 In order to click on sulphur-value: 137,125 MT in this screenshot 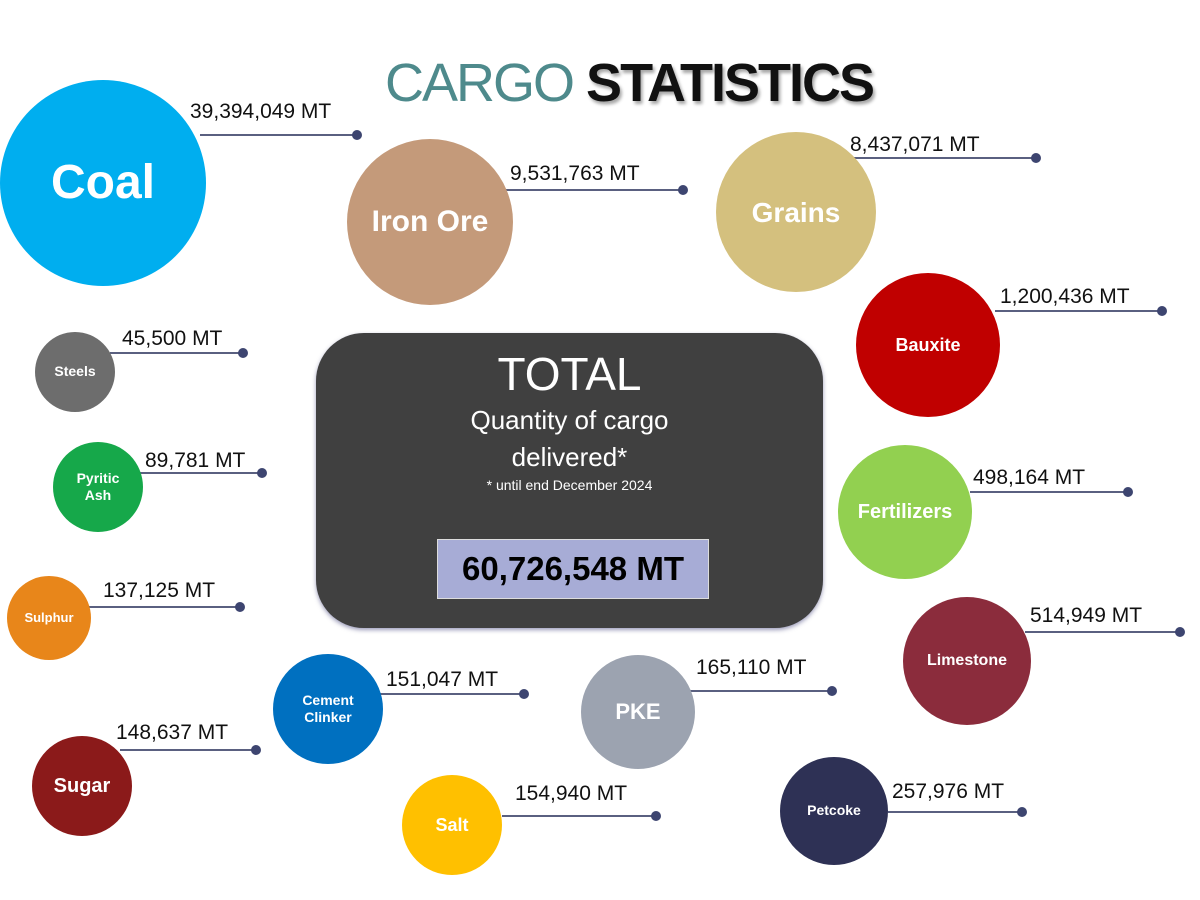, I will do `click(159, 590)`.